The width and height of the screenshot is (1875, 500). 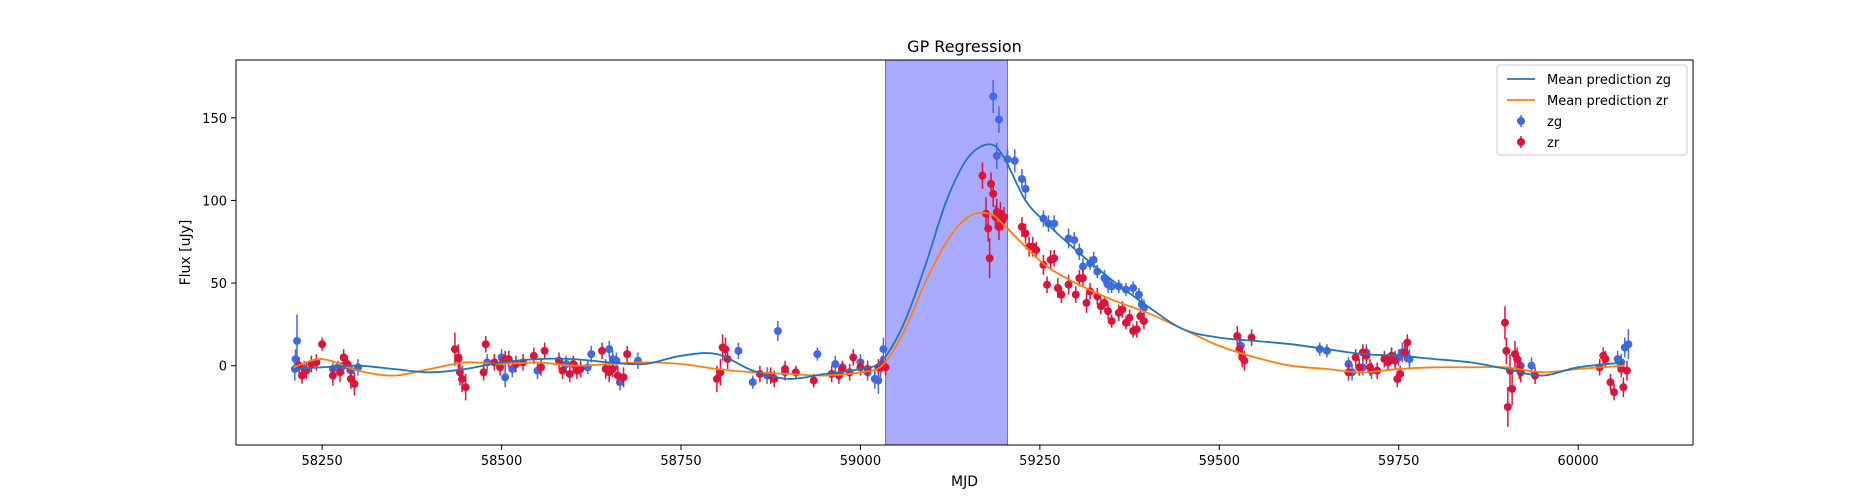 What do you see at coordinates (218, 284) in the screenshot?
I see `y-tick-label: 50` at bounding box center [218, 284].